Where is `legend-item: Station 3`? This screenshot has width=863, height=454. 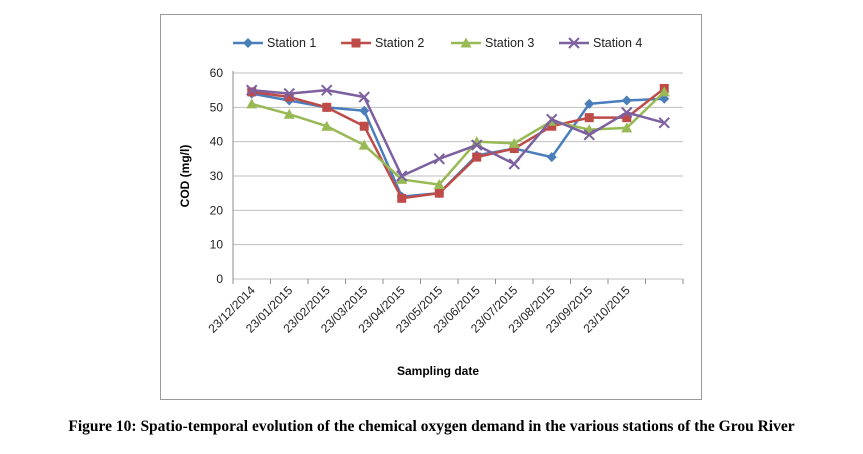
legend-item: Station 3 is located at coordinates (492, 43).